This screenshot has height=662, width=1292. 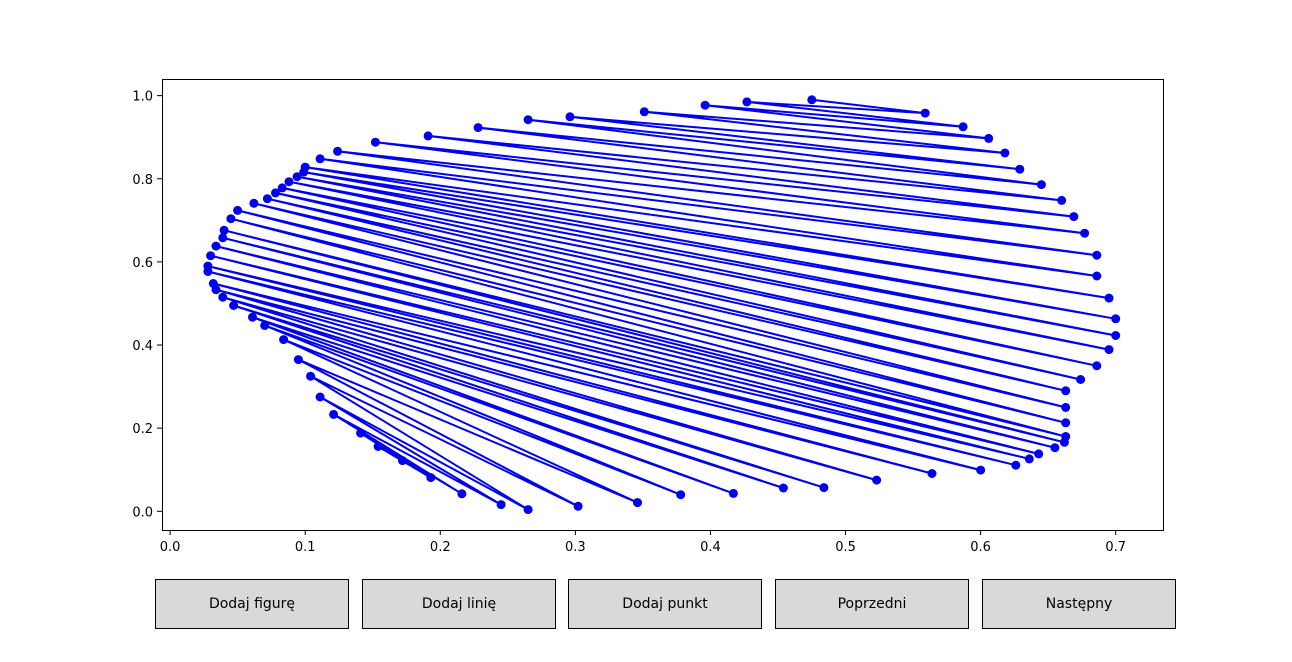 I want to click on add-point-button: Dodaj punkt, so click(x=665, y=604).